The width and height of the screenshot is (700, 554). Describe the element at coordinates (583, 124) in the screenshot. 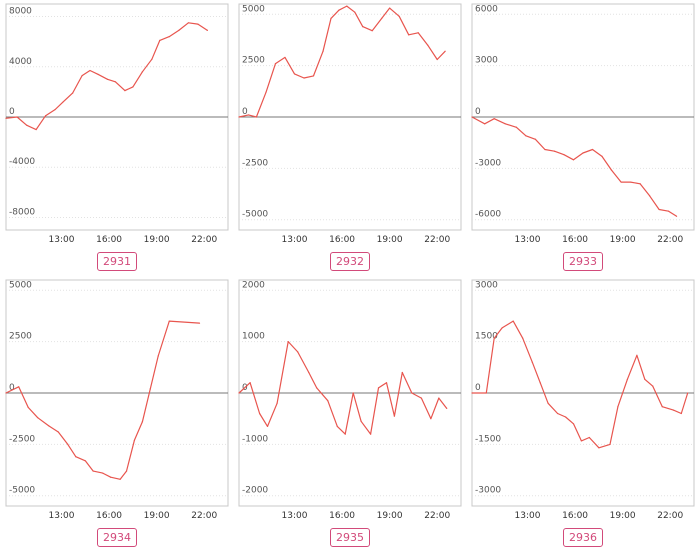

I see `chart-2933: 6000 3000 0 -3000 -6000 13:00 16:00 19:00 22:00` at that location.